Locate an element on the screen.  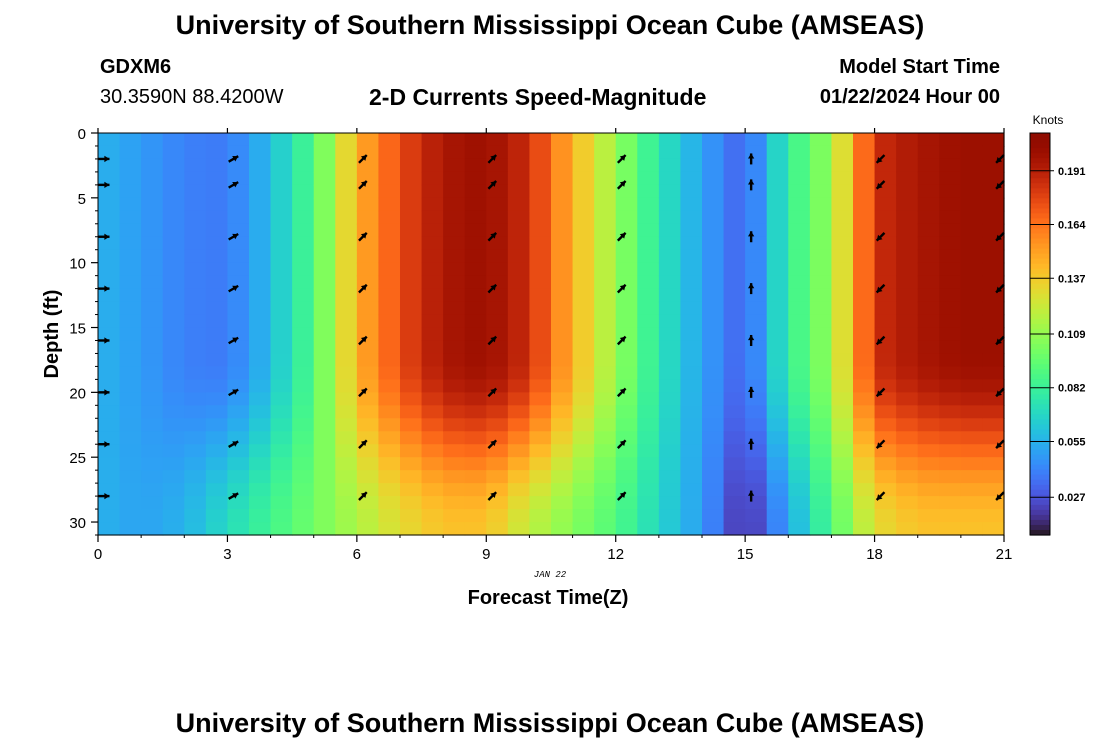
date-label: JAN 22 is located at coordinates (550, 575).